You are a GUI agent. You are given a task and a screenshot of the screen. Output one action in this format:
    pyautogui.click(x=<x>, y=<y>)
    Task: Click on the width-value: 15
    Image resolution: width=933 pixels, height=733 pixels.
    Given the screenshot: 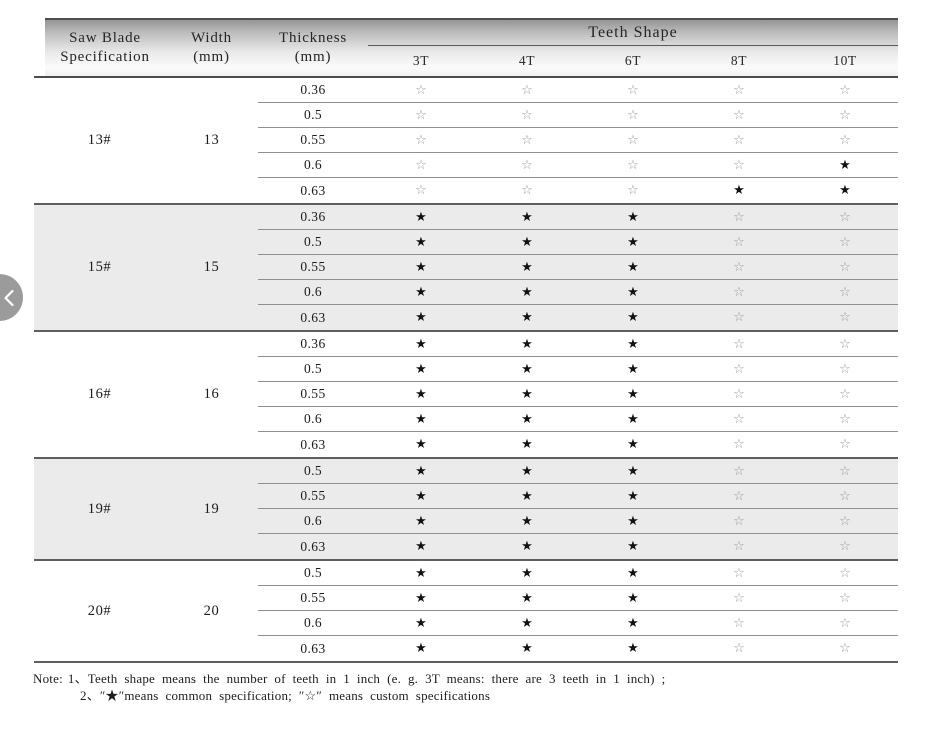 What is the action you would take?
    pyautogui.click(x=211, y=267)
    